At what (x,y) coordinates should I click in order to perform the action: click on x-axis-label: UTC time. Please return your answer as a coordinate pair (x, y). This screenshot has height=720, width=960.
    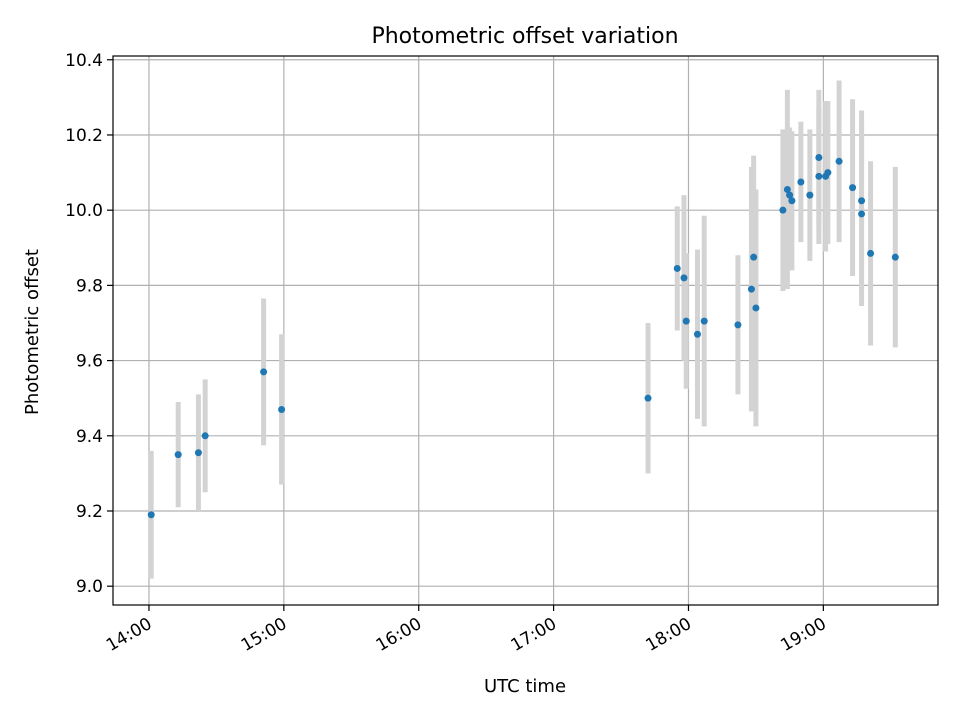
    Looking at the image, I should click on (525, 686).